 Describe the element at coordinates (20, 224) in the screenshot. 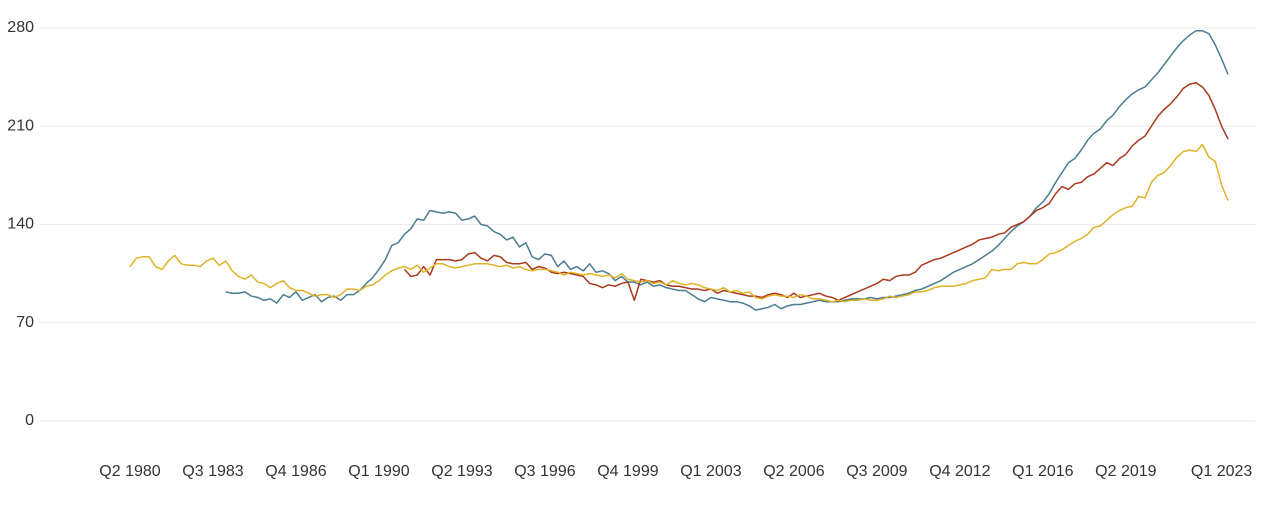

I see `y-tick-label: 140` at that location.